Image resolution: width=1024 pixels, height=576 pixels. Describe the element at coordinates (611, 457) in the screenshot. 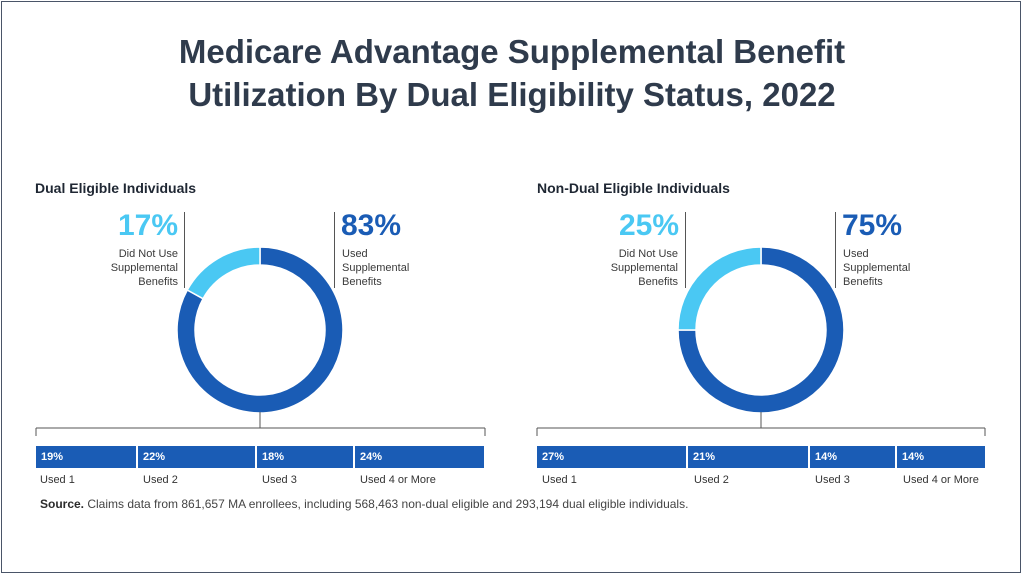

I see `non-dual-bar-used-1: 27%` at that location.